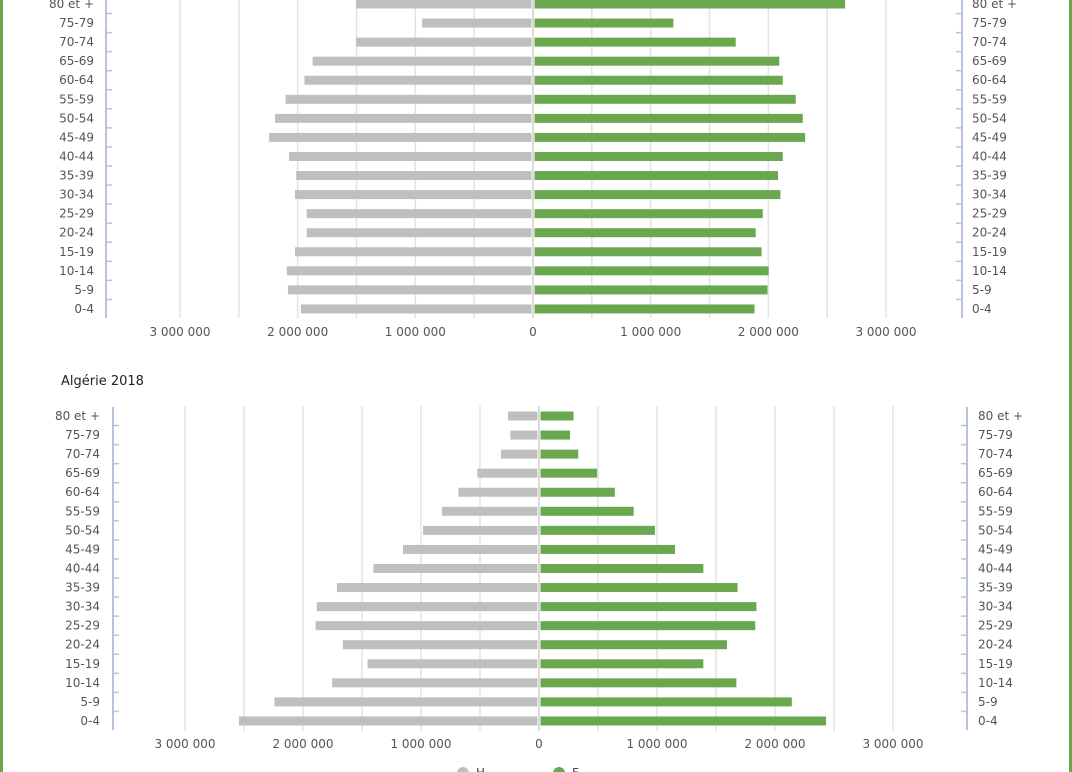 The height and width of the screenshot is (772, 1072). I want to click on age-group-label-right: 5-9, so click(988, 702).